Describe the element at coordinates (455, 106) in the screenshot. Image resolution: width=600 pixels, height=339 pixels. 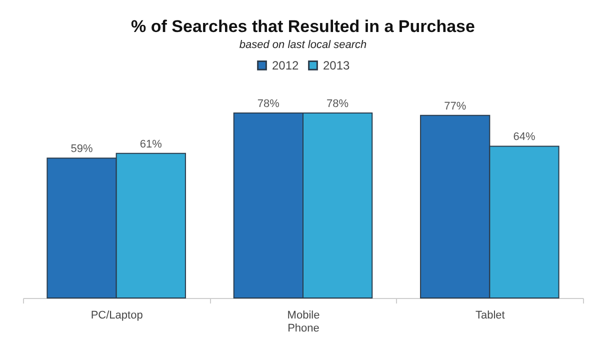
I see `data-label: 77%` at that location.